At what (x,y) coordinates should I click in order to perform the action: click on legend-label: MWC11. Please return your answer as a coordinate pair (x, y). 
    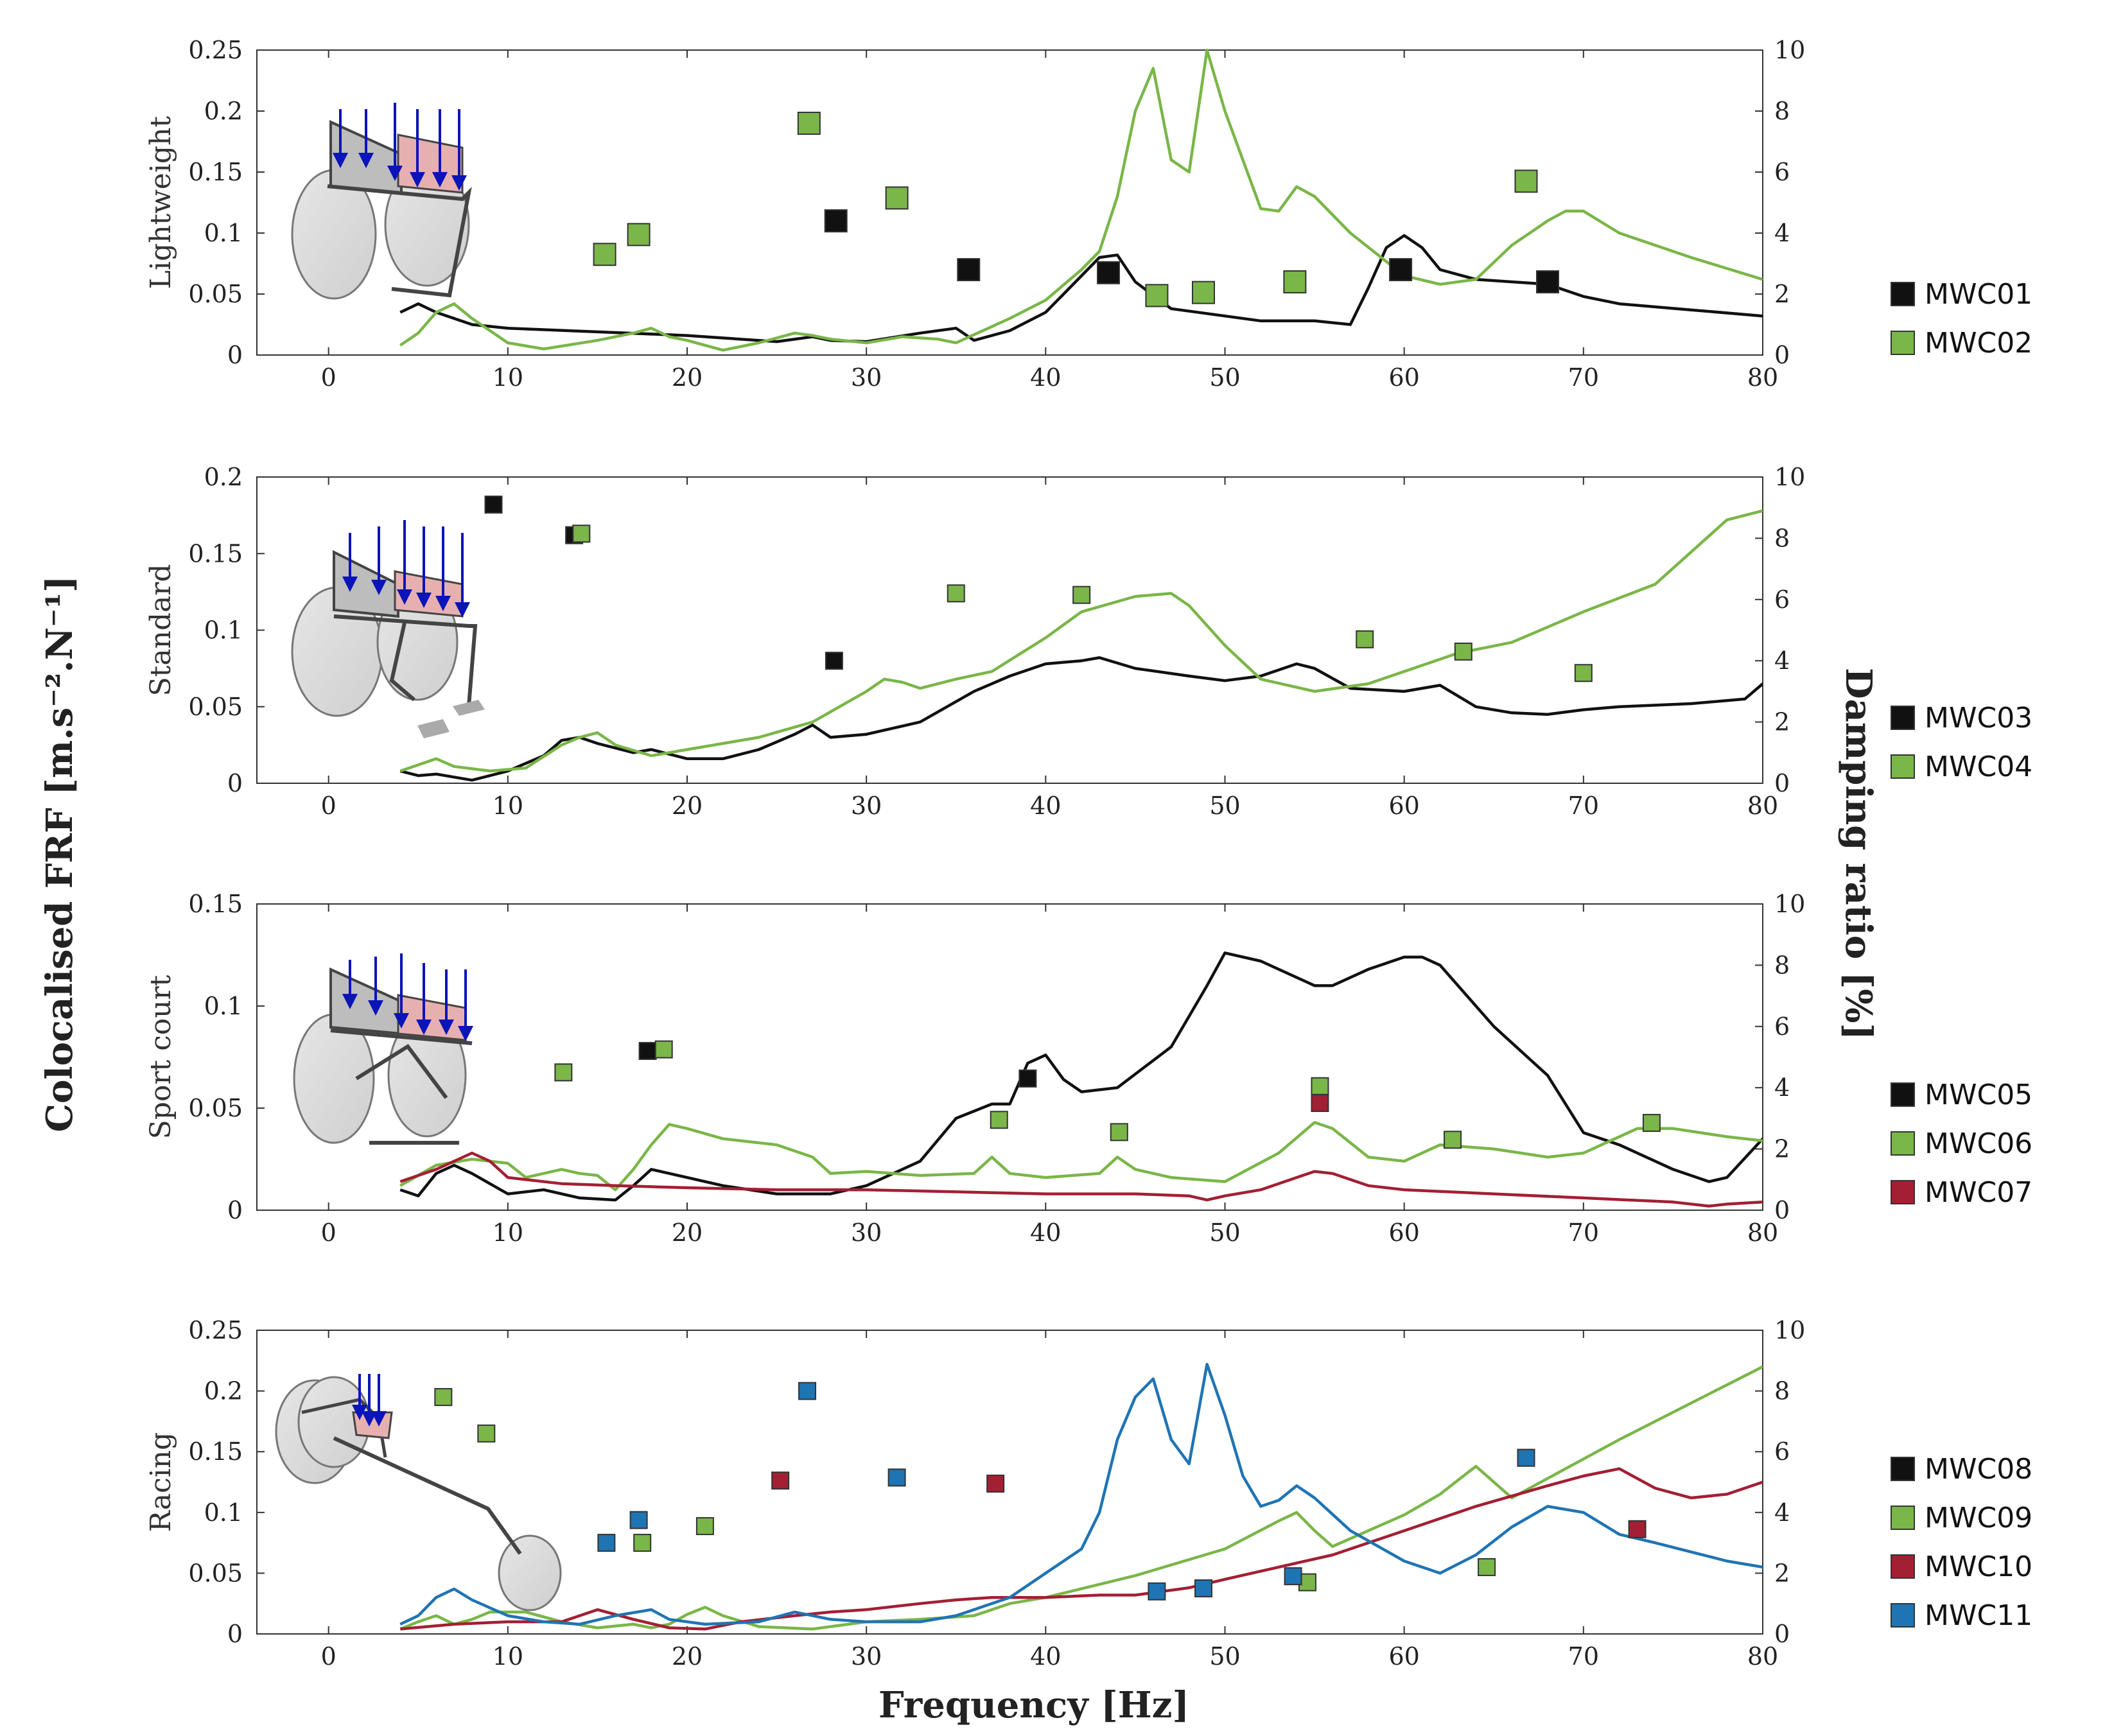
    Looking at the image, I should click on (1978, 1615).